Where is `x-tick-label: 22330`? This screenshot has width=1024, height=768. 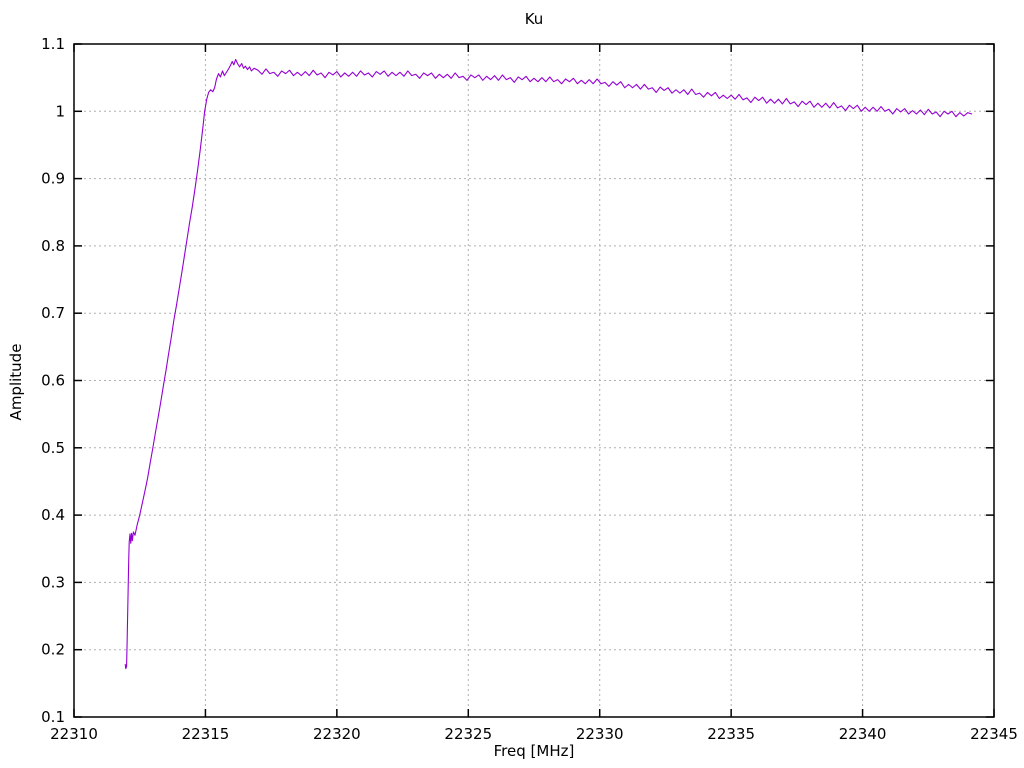 x-tick-label: 22330 is located at coordinates (600, 734).